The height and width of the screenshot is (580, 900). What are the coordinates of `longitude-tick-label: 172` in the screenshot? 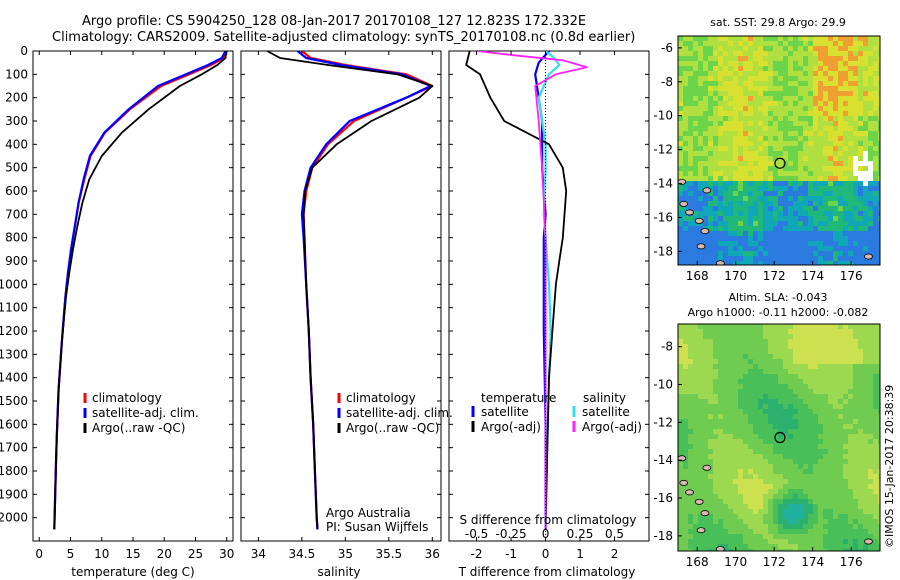 It's located at (774, 276).